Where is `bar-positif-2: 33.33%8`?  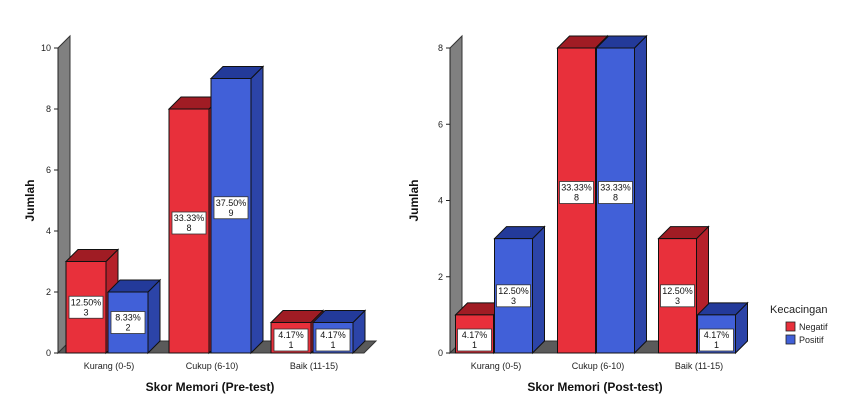
bar-positif-2: 33.33%8 is located at coordinates (621, 194).